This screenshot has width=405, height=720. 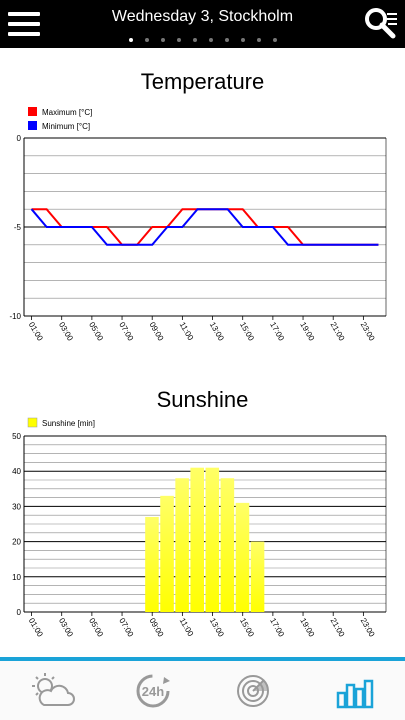 I want to click on temperature-x-tick-label: 17:00, so click(x=277, y=332).